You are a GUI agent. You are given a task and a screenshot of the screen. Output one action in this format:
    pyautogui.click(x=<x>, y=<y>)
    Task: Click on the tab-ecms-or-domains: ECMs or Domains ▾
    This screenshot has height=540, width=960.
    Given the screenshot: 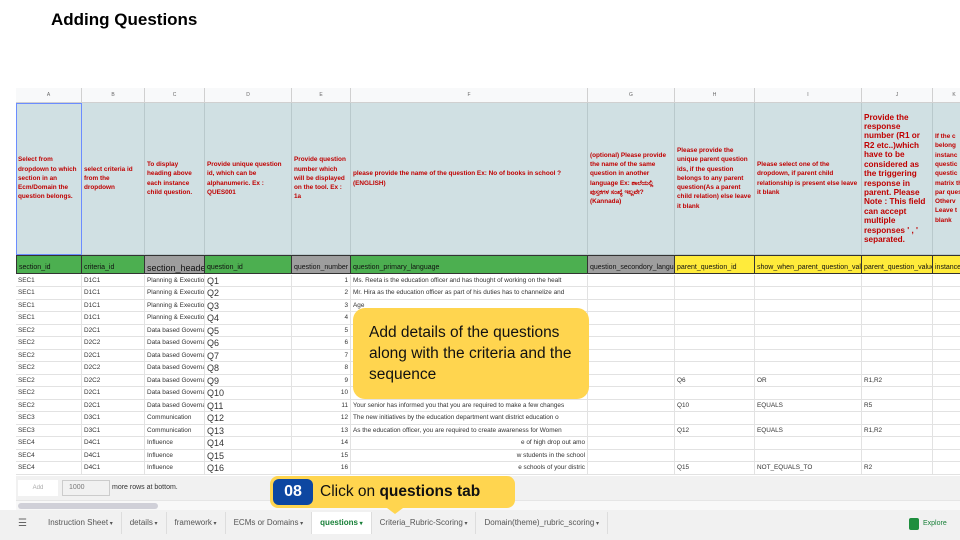 What is the action you would take?
    pyautogui.click(x=269, y=523)
    